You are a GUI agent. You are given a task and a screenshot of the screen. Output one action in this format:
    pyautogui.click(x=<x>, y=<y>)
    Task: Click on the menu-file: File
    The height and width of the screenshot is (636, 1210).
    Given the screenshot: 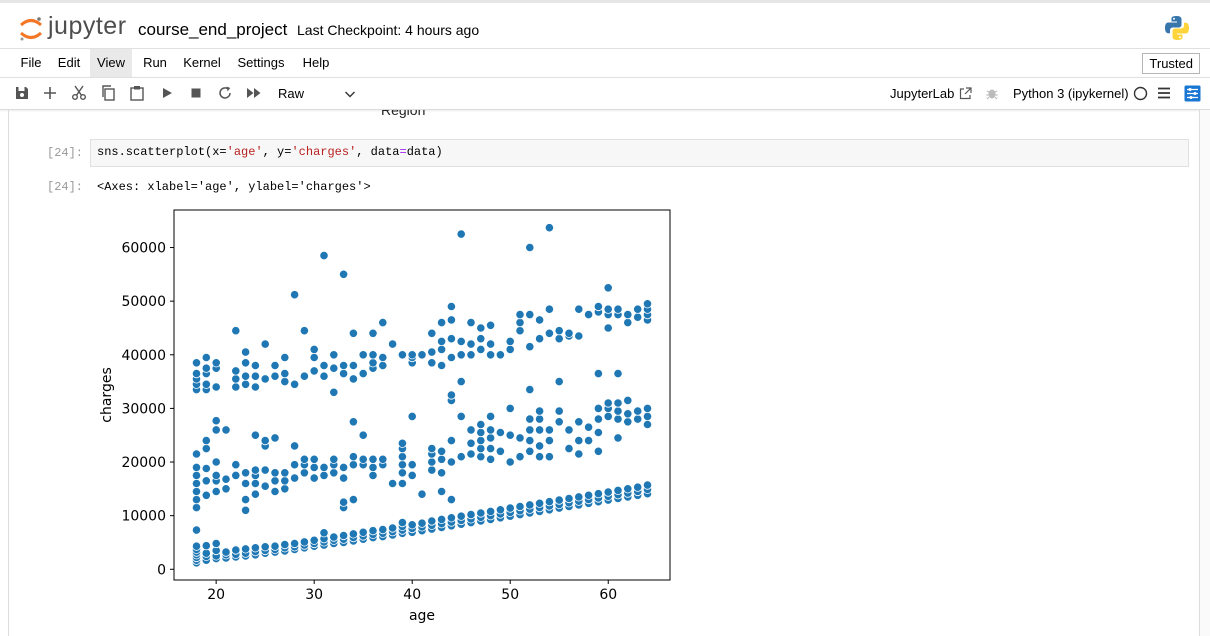 What is the action you would take?
    pyautogui.click(x=31, y=62)
    